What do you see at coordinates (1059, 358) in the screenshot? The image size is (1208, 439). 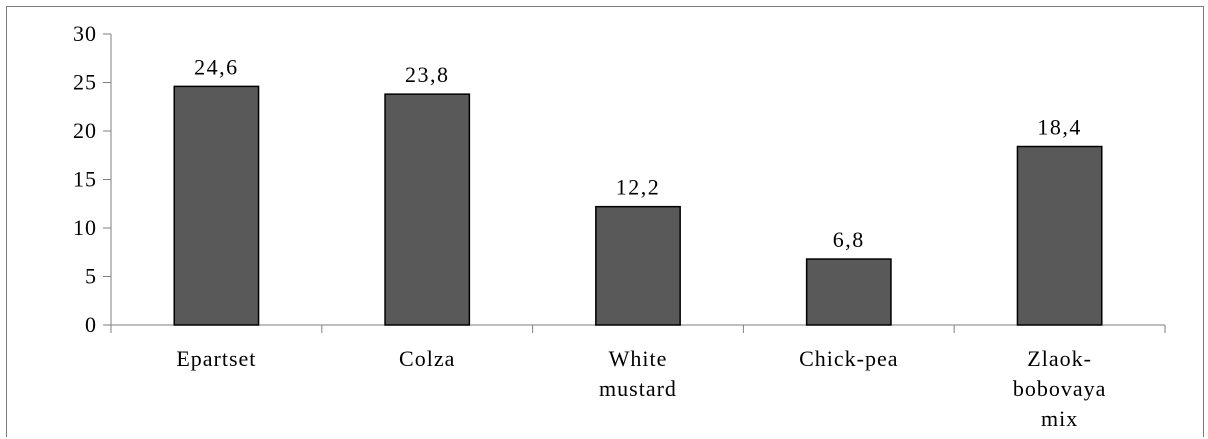 I see `category-label: Zlaok-` at bounding box center [1059, 358].